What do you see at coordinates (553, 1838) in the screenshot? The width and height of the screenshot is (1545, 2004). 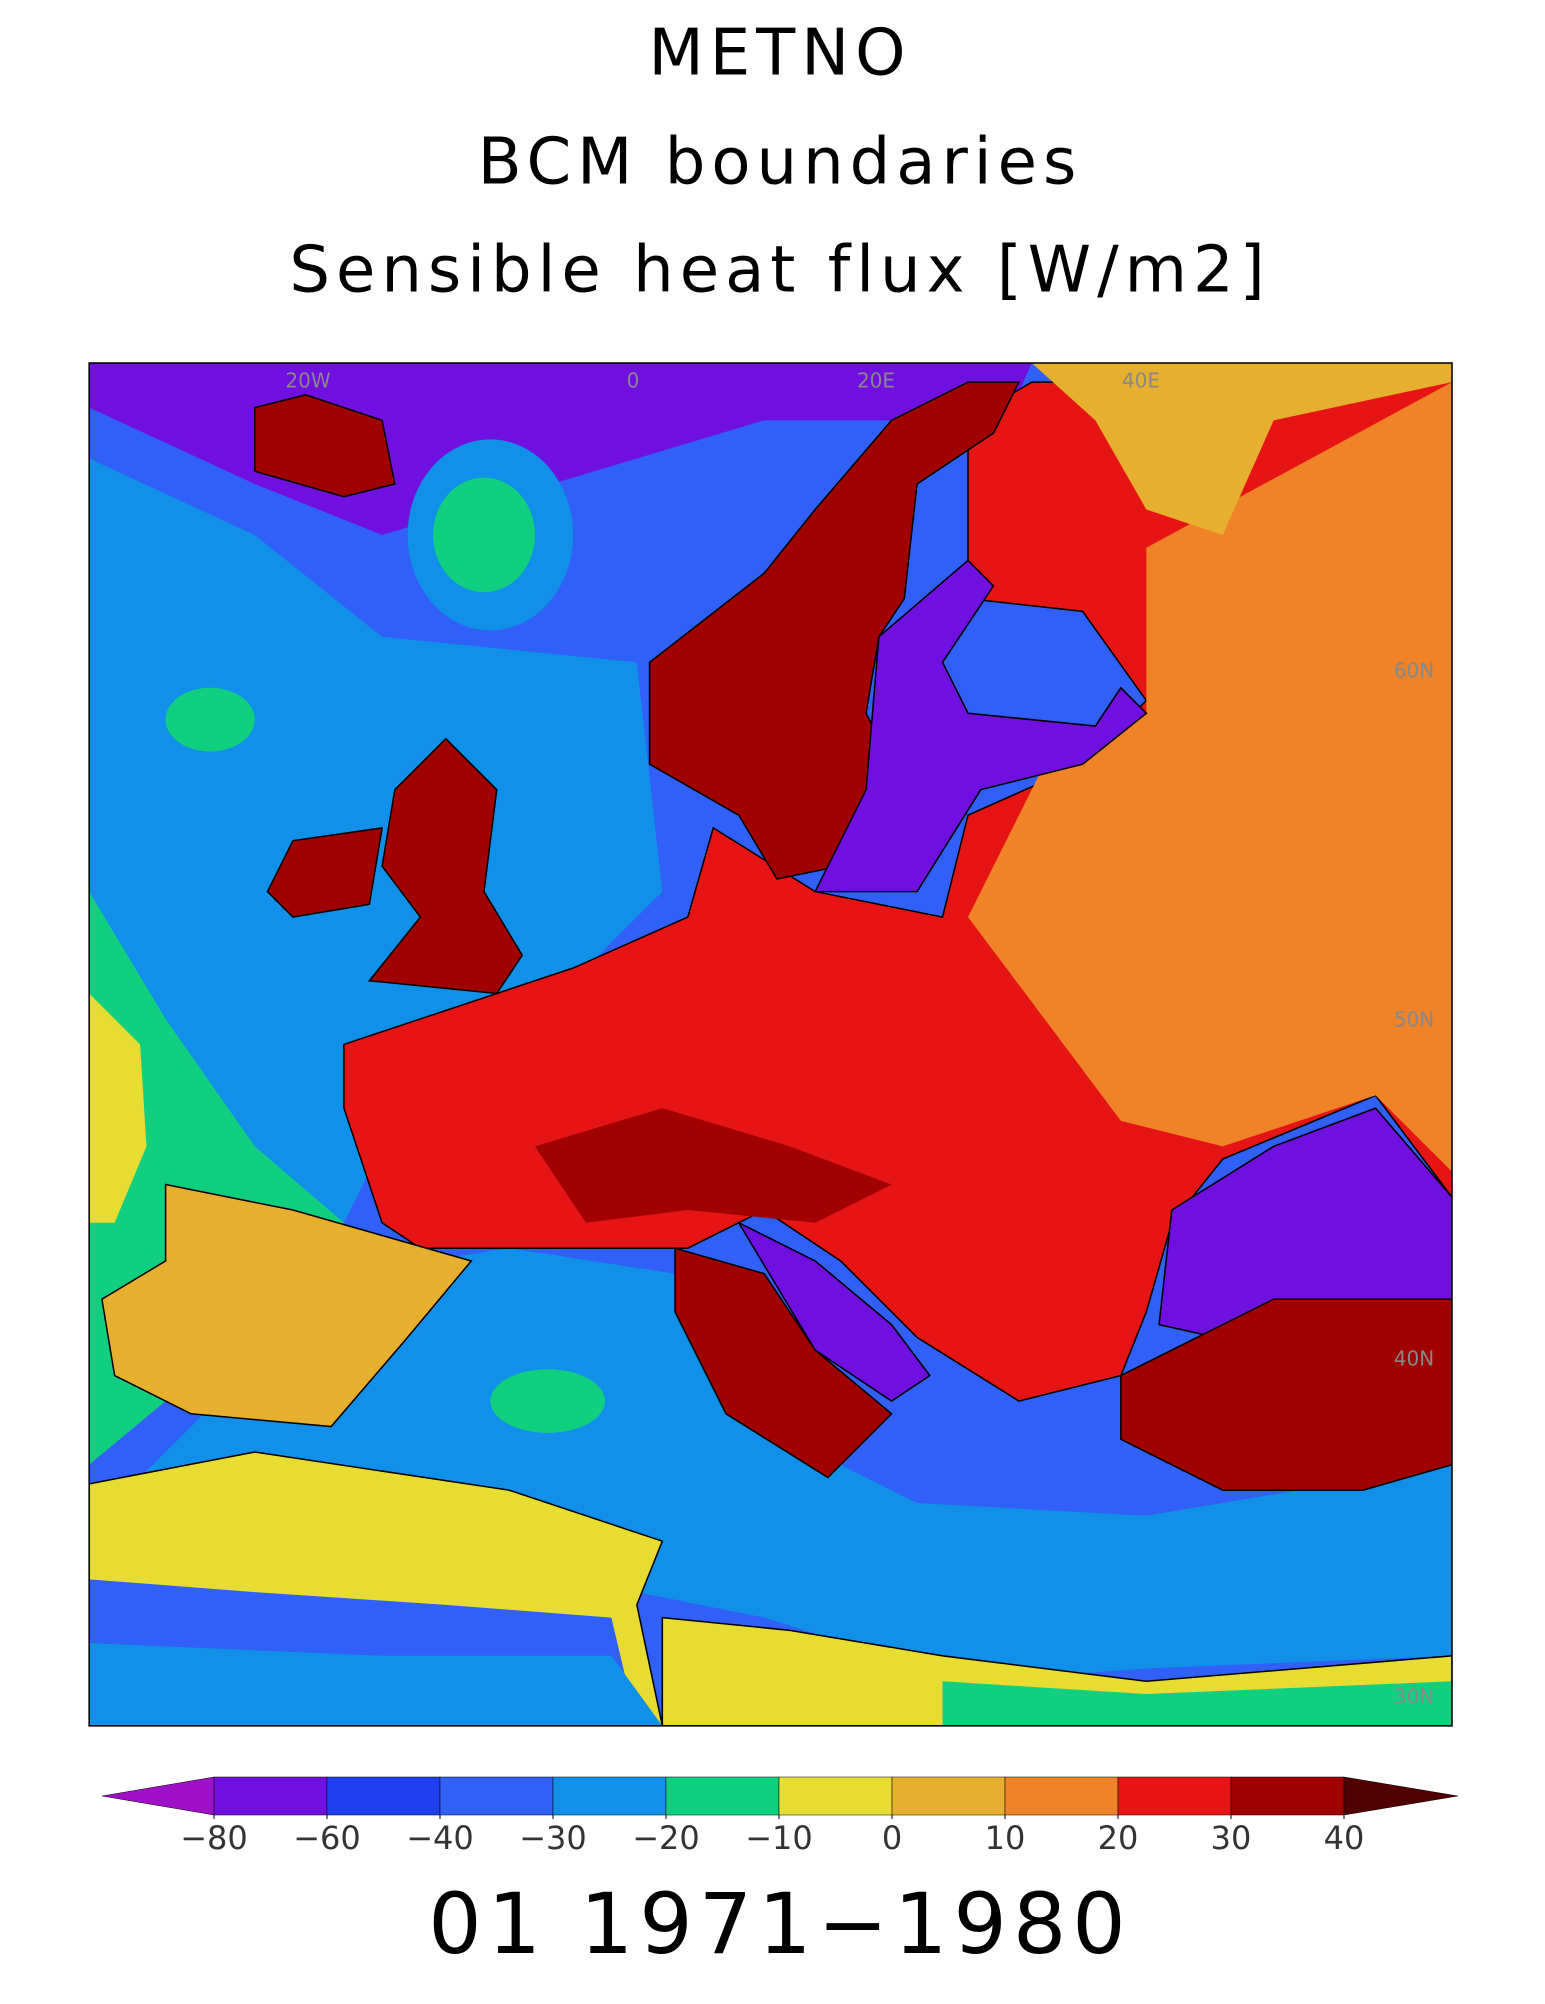 I see `colorbar-tick-label: −30` at bounding box center [553, 1838].